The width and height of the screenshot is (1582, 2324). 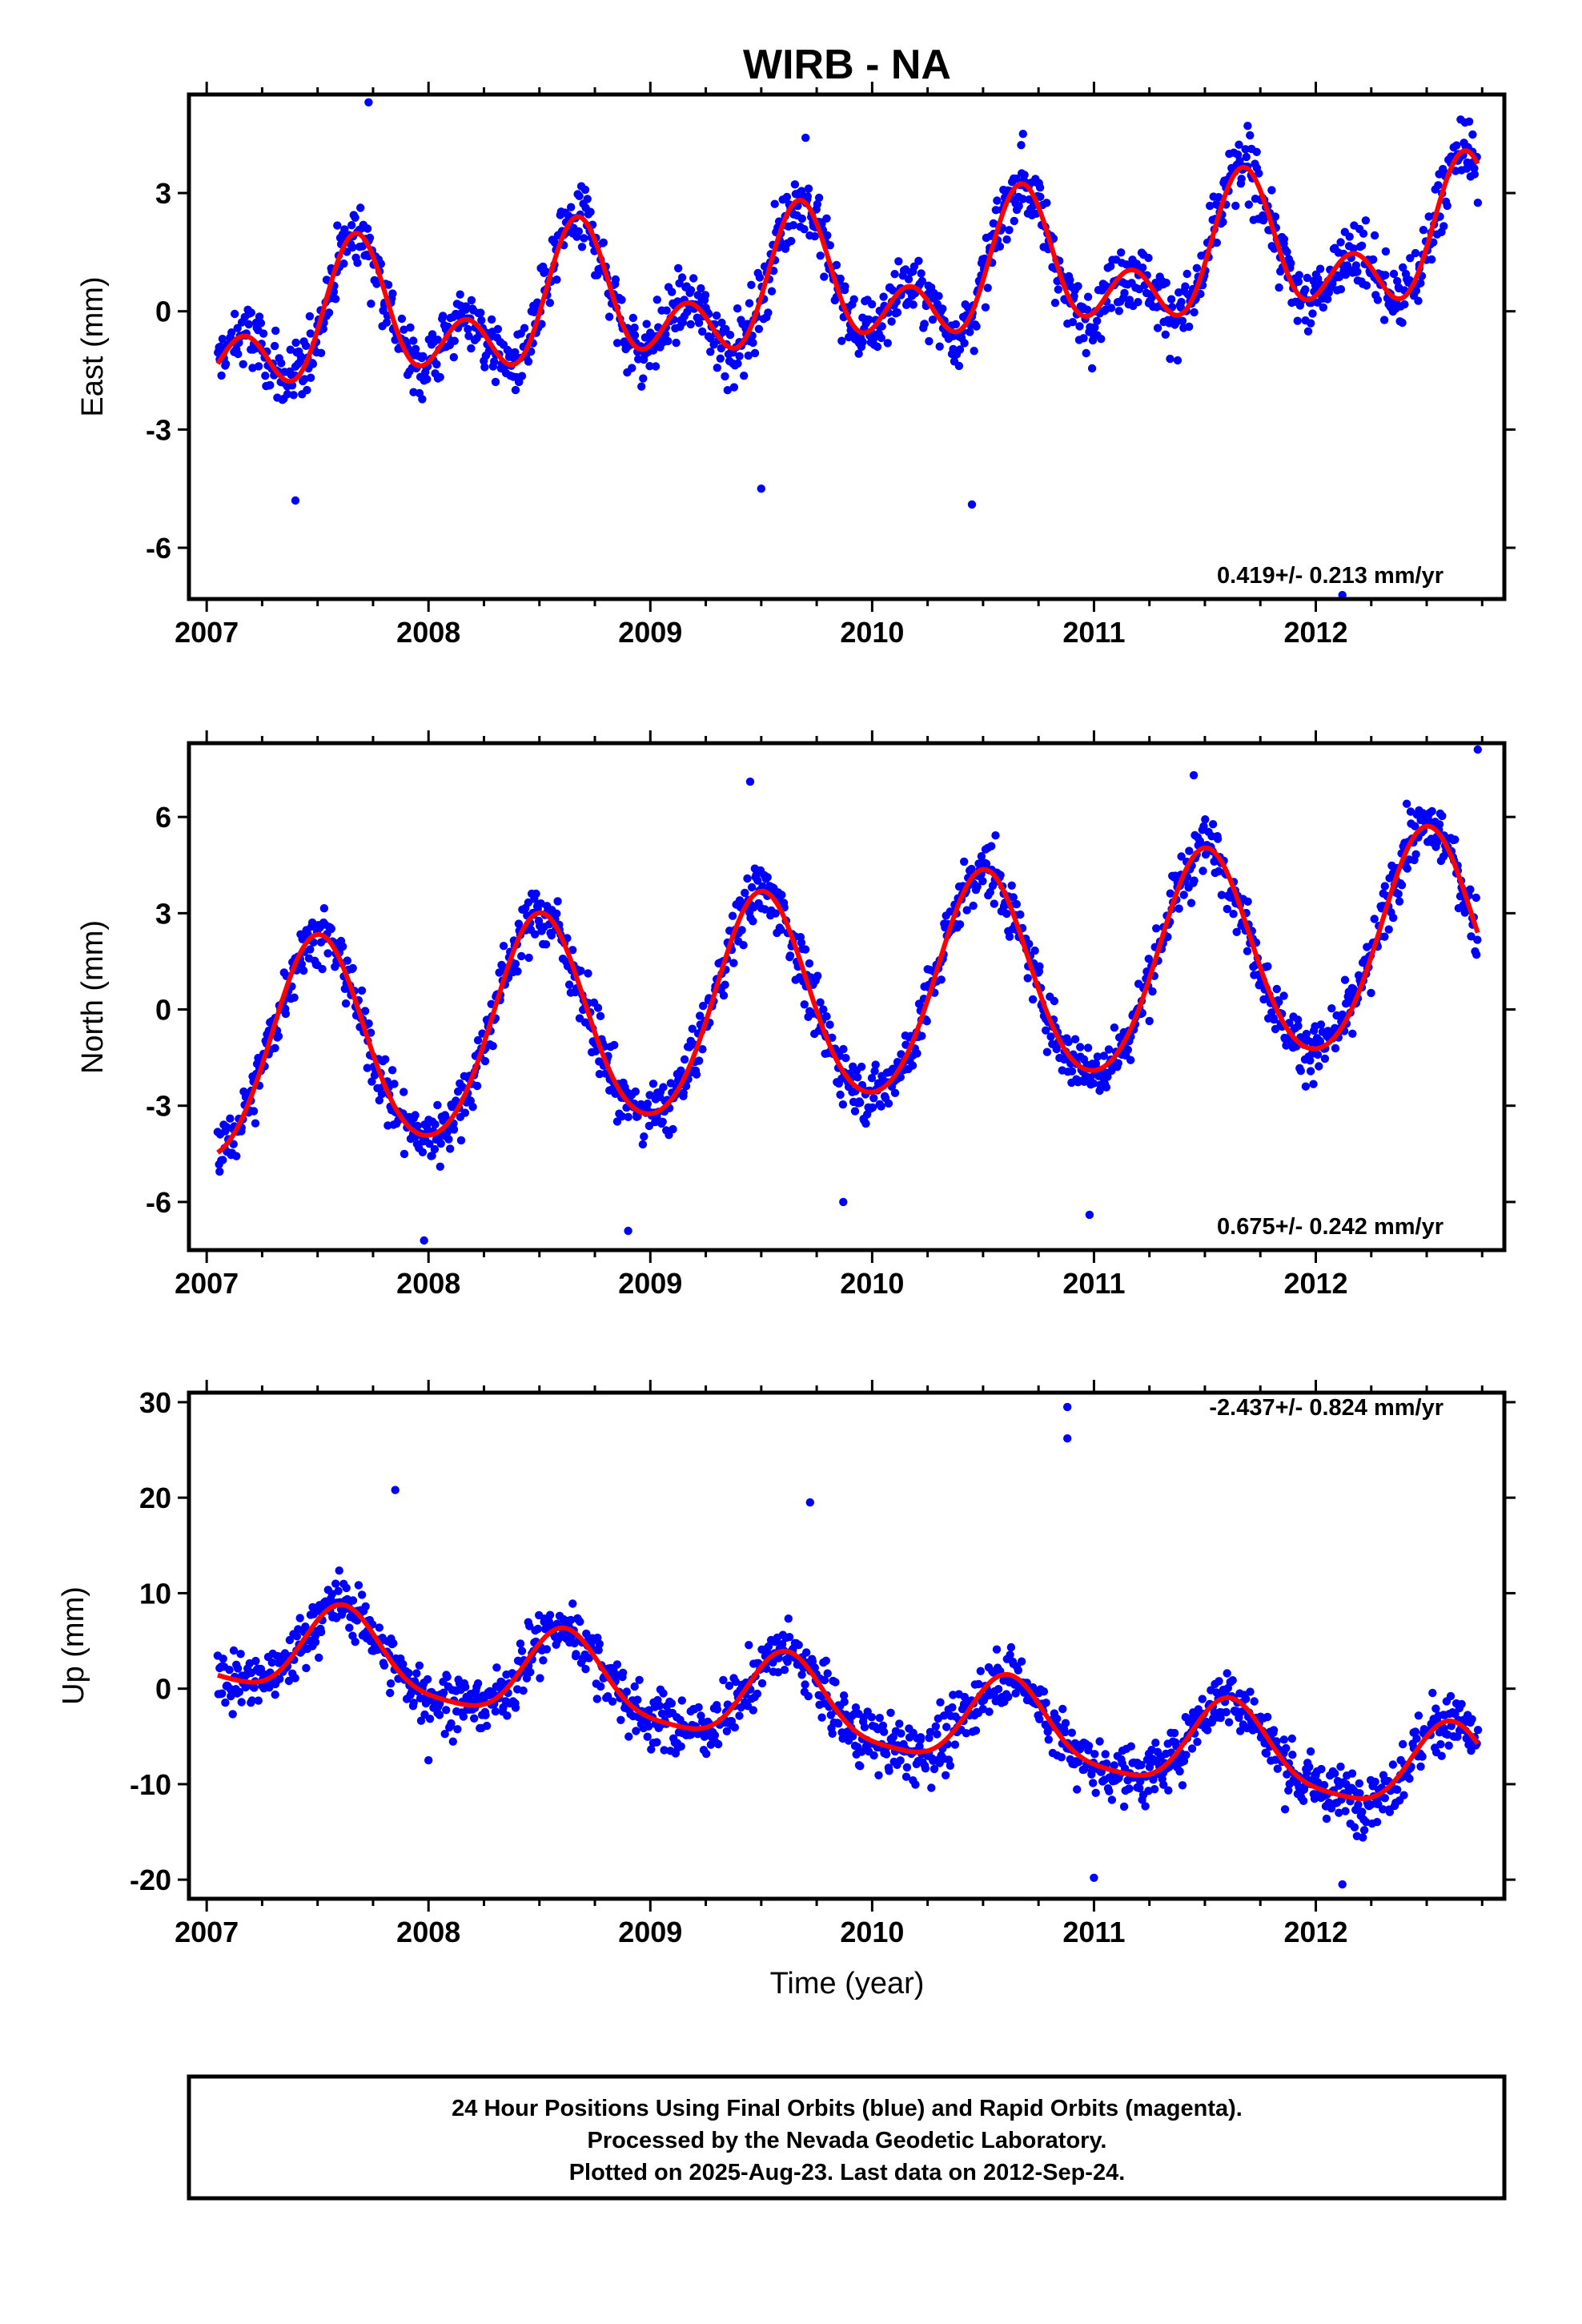 I want to click on y-tick-label: 10, so click(x=155, y=1593).